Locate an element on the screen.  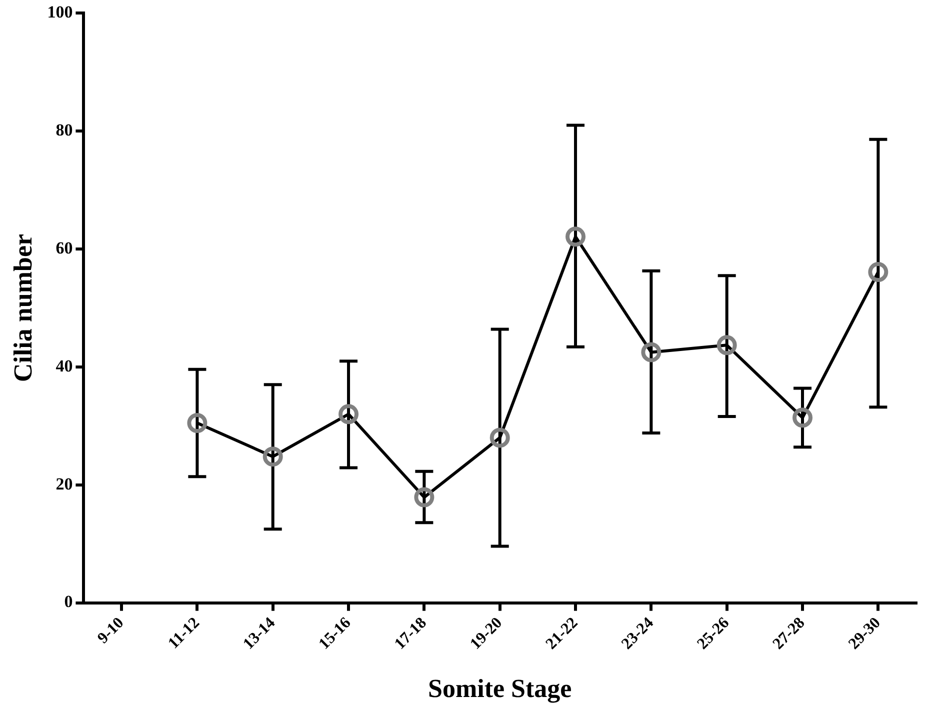
y-tick-label: 0 is located at coordinates (68, 602).